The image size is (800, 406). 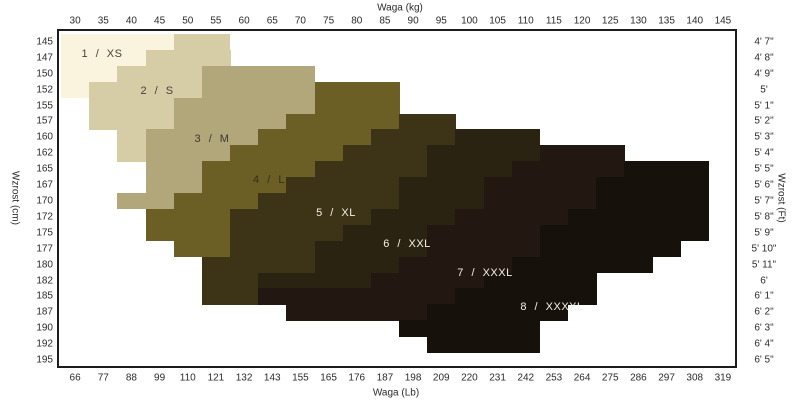 I want to click on axis-tick-label: 132, so click(x=244, y=378).